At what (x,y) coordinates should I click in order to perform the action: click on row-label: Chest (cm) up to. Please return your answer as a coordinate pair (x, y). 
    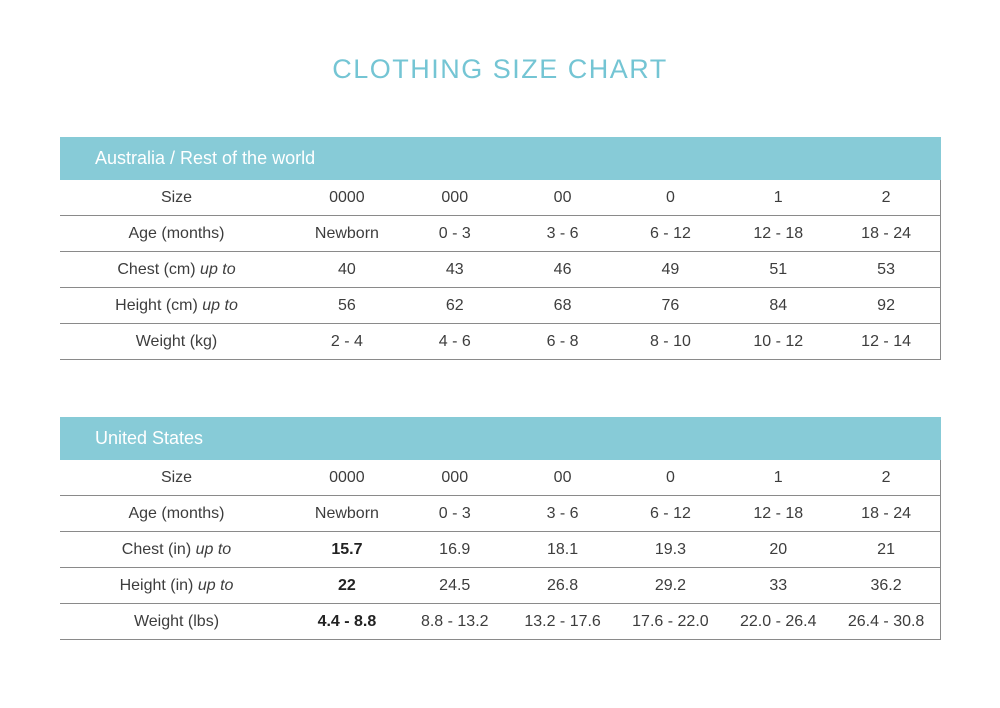
    Looking at the image, I should click on (176, 269).